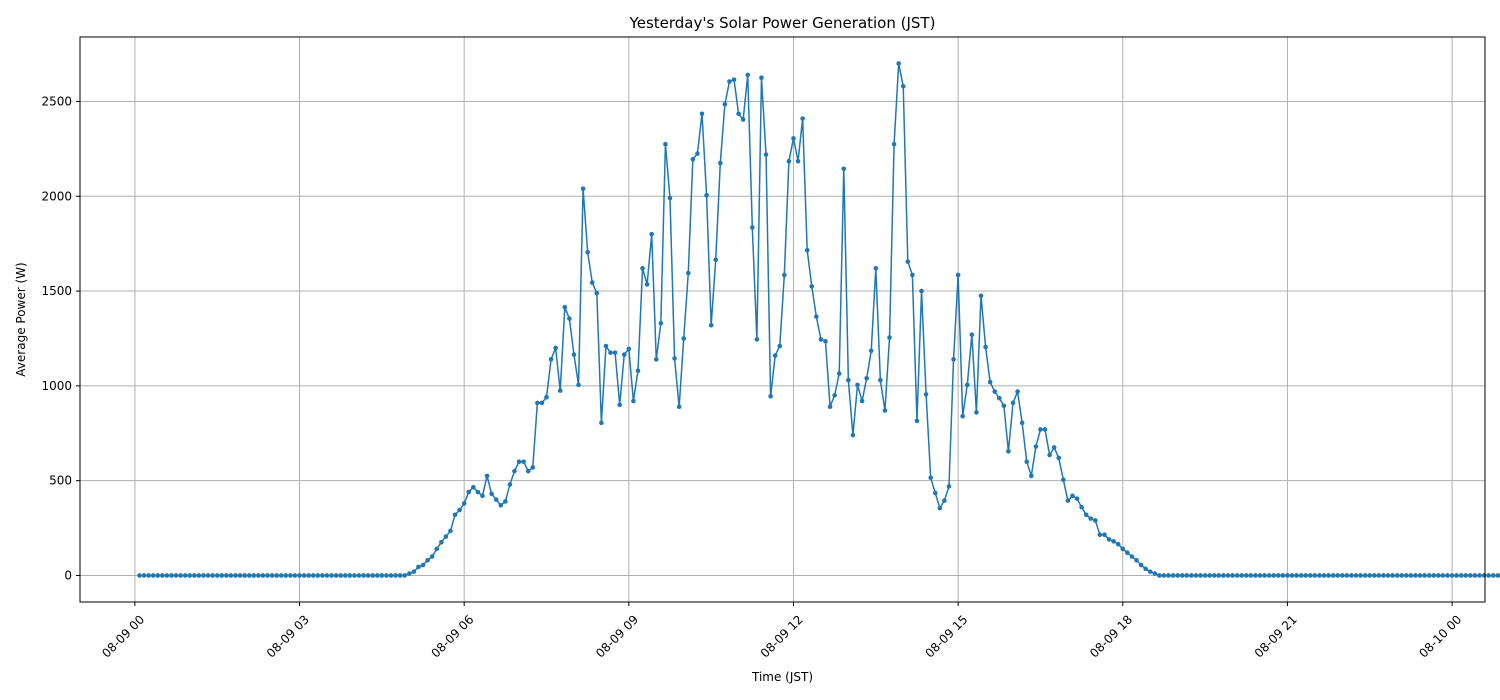  Describe the element at coordinates (288, 636) in the screenshot. I see `x-tick-label: 08-09 03` at that location.